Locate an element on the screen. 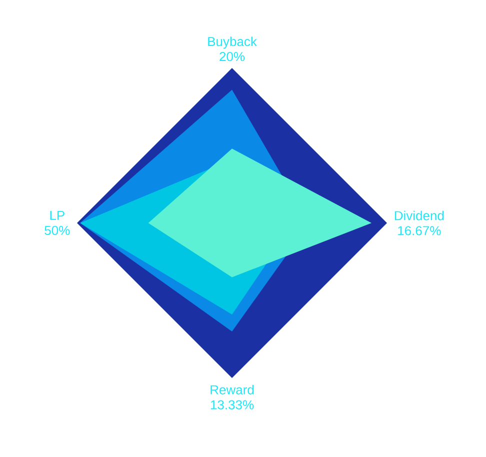 The height and width of the screenshot is (457, 486). text: 20% is located at coordinates (232, 57).